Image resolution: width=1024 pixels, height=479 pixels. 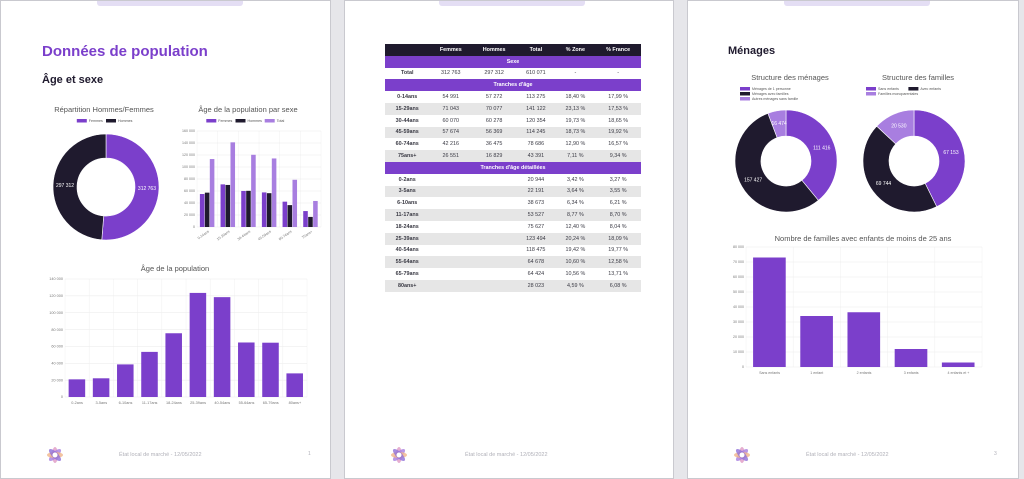 What do you see at coordinates (513, 262) in the screenshot?
I see `table-row: 55-64ans 64 678 10,60 % 12,58 %` at bounding box center [513, 262].